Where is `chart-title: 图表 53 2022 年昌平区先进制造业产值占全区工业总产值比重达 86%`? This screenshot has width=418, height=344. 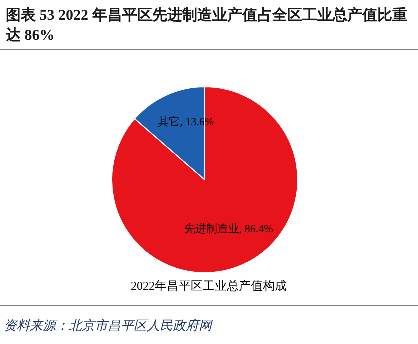 chart-title: 图表 53 2022 年昌平区先进制造业产值占全区工业总产值比重达 86% is located at coordinates (206, 25).